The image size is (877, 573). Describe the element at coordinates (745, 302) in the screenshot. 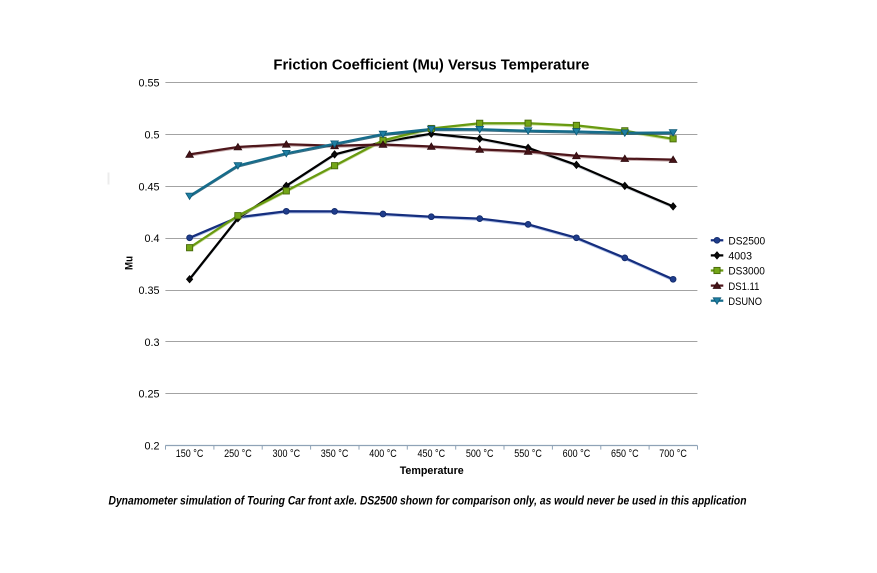

I see `svg-text: DSUNO` at that location.